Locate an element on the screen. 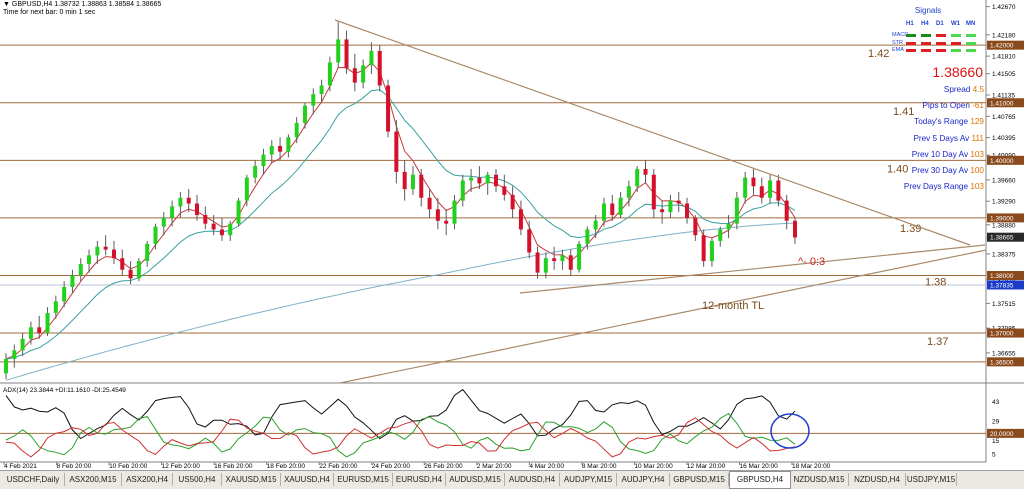 The width and height of the screenshot is (1024, 489). tab-xauusd-h4: XAUUSD,H4 is located at coordinates (307, 479).